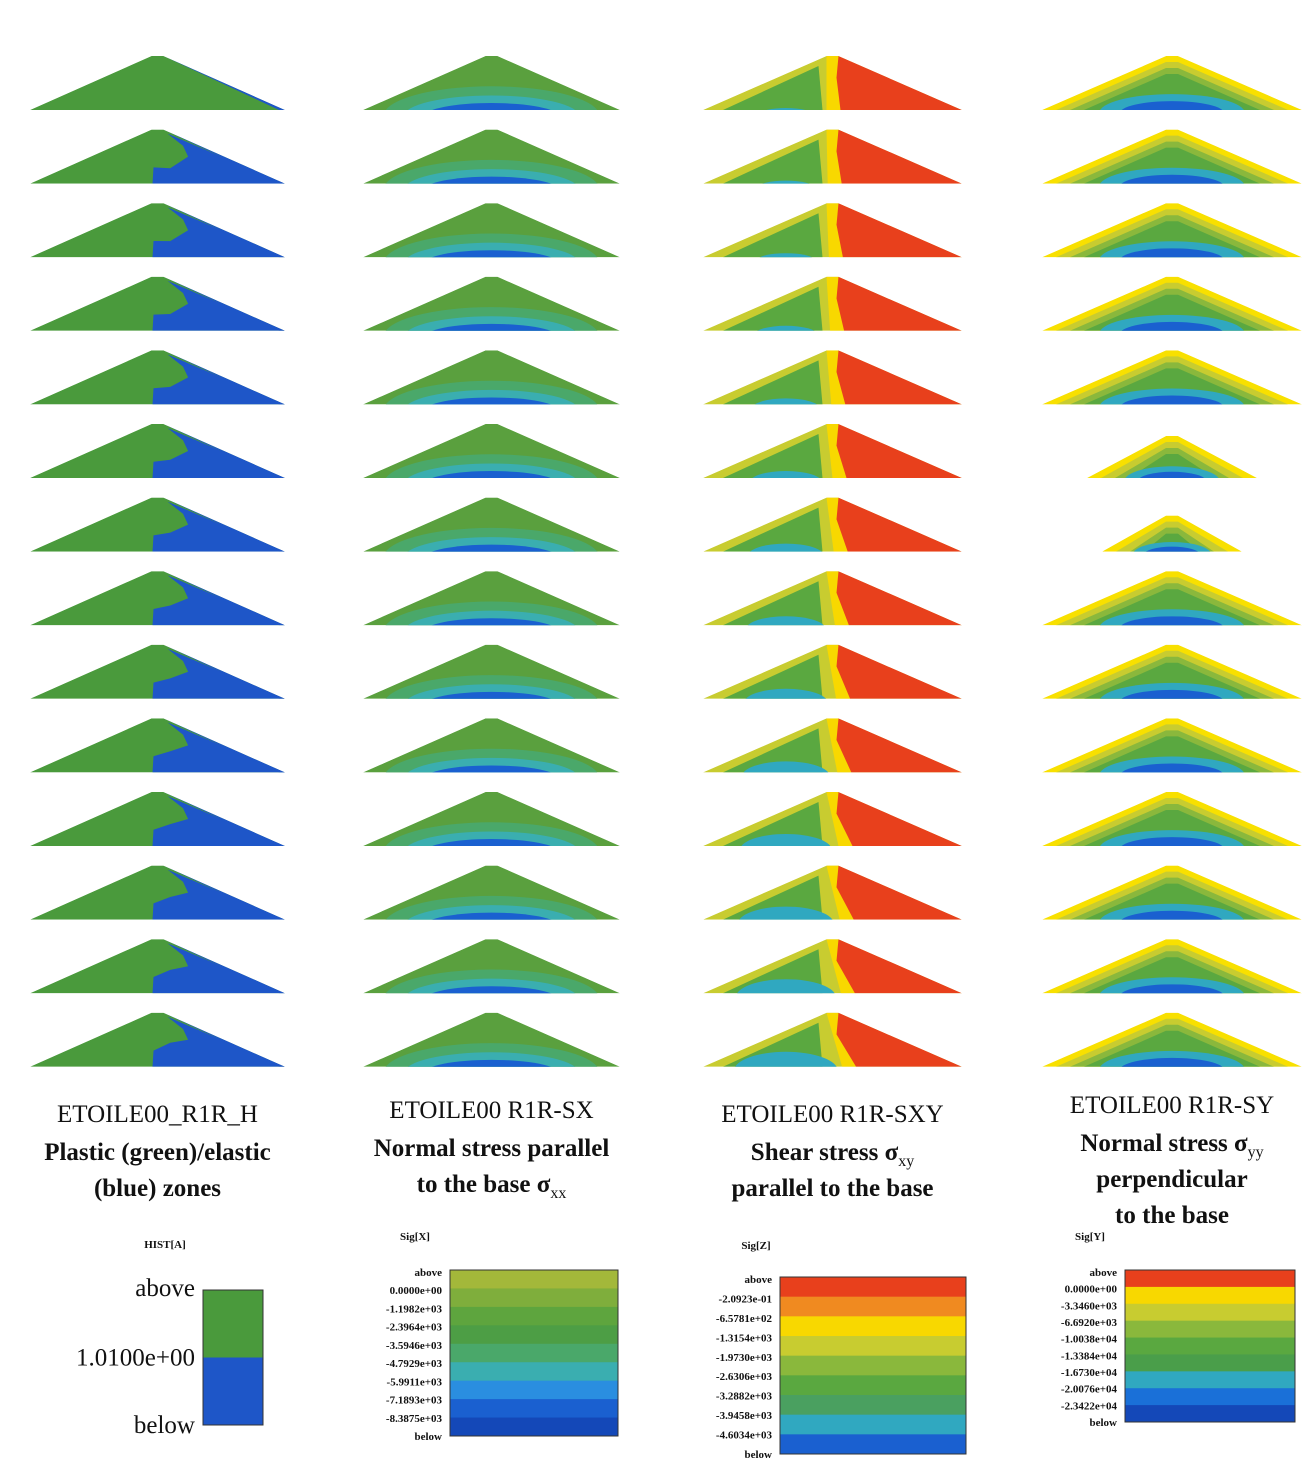 Image resolution: width=1313 pixels, height=1473 pixels. Describe the element at coordinates (1164, 1143) in the screenshot. I see `caption-text: Normal stress σ` at that location.